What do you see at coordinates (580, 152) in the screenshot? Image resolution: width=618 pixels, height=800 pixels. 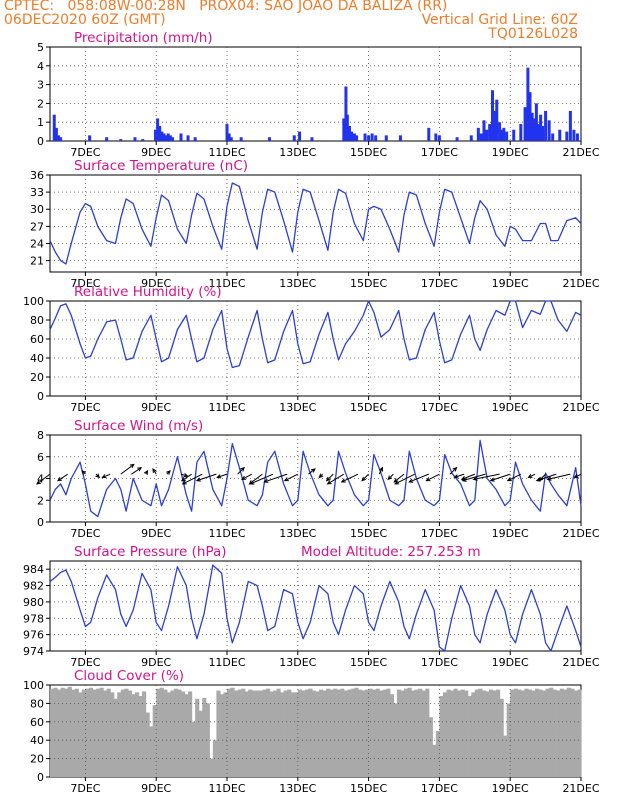 I see `precipitation-xtick-label: 21DEC` at bounding box center [580, 152].